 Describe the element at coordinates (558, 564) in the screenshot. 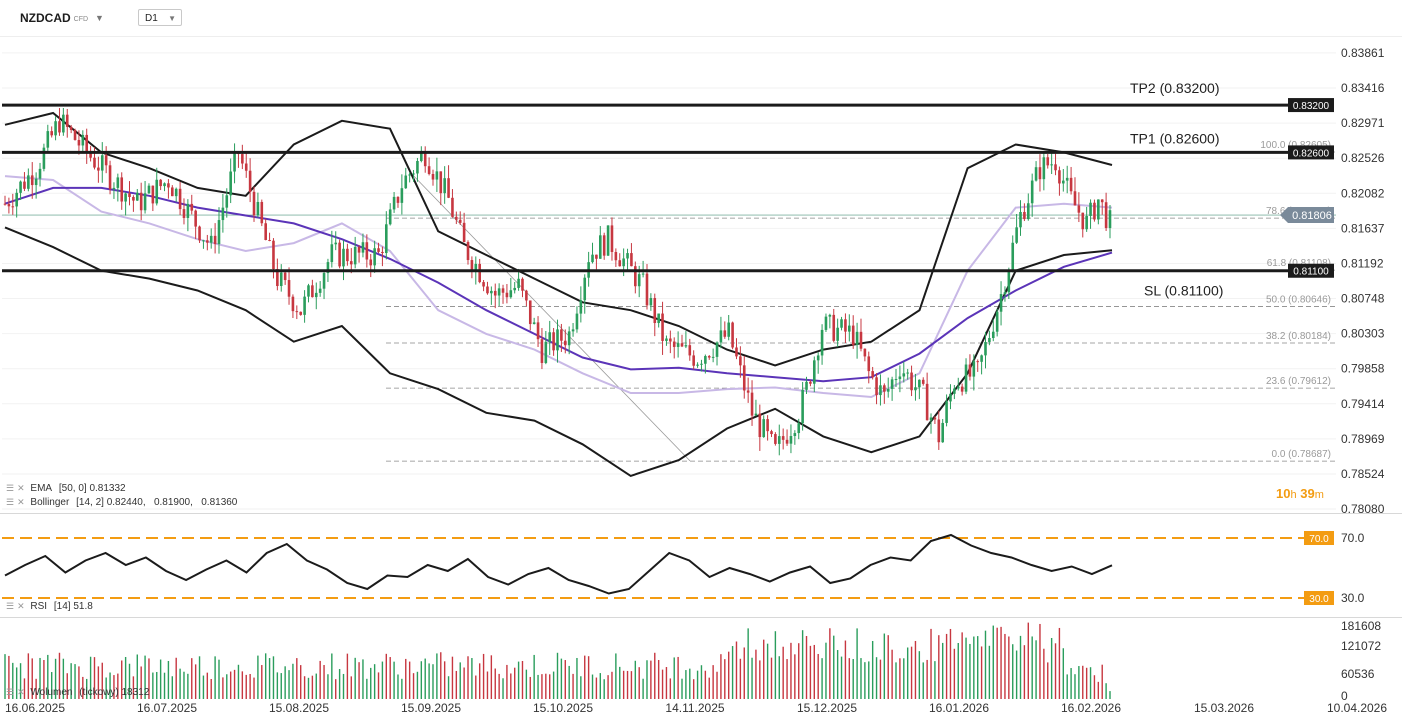

I see `rsi-series` at that location.